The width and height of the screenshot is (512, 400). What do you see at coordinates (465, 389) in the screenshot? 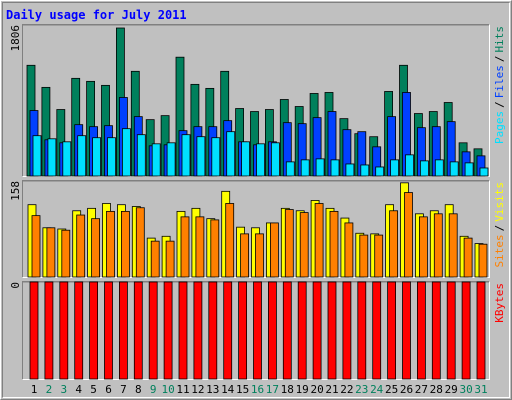
I see `x-tick-label: 30` at bounding box center [465, 389].